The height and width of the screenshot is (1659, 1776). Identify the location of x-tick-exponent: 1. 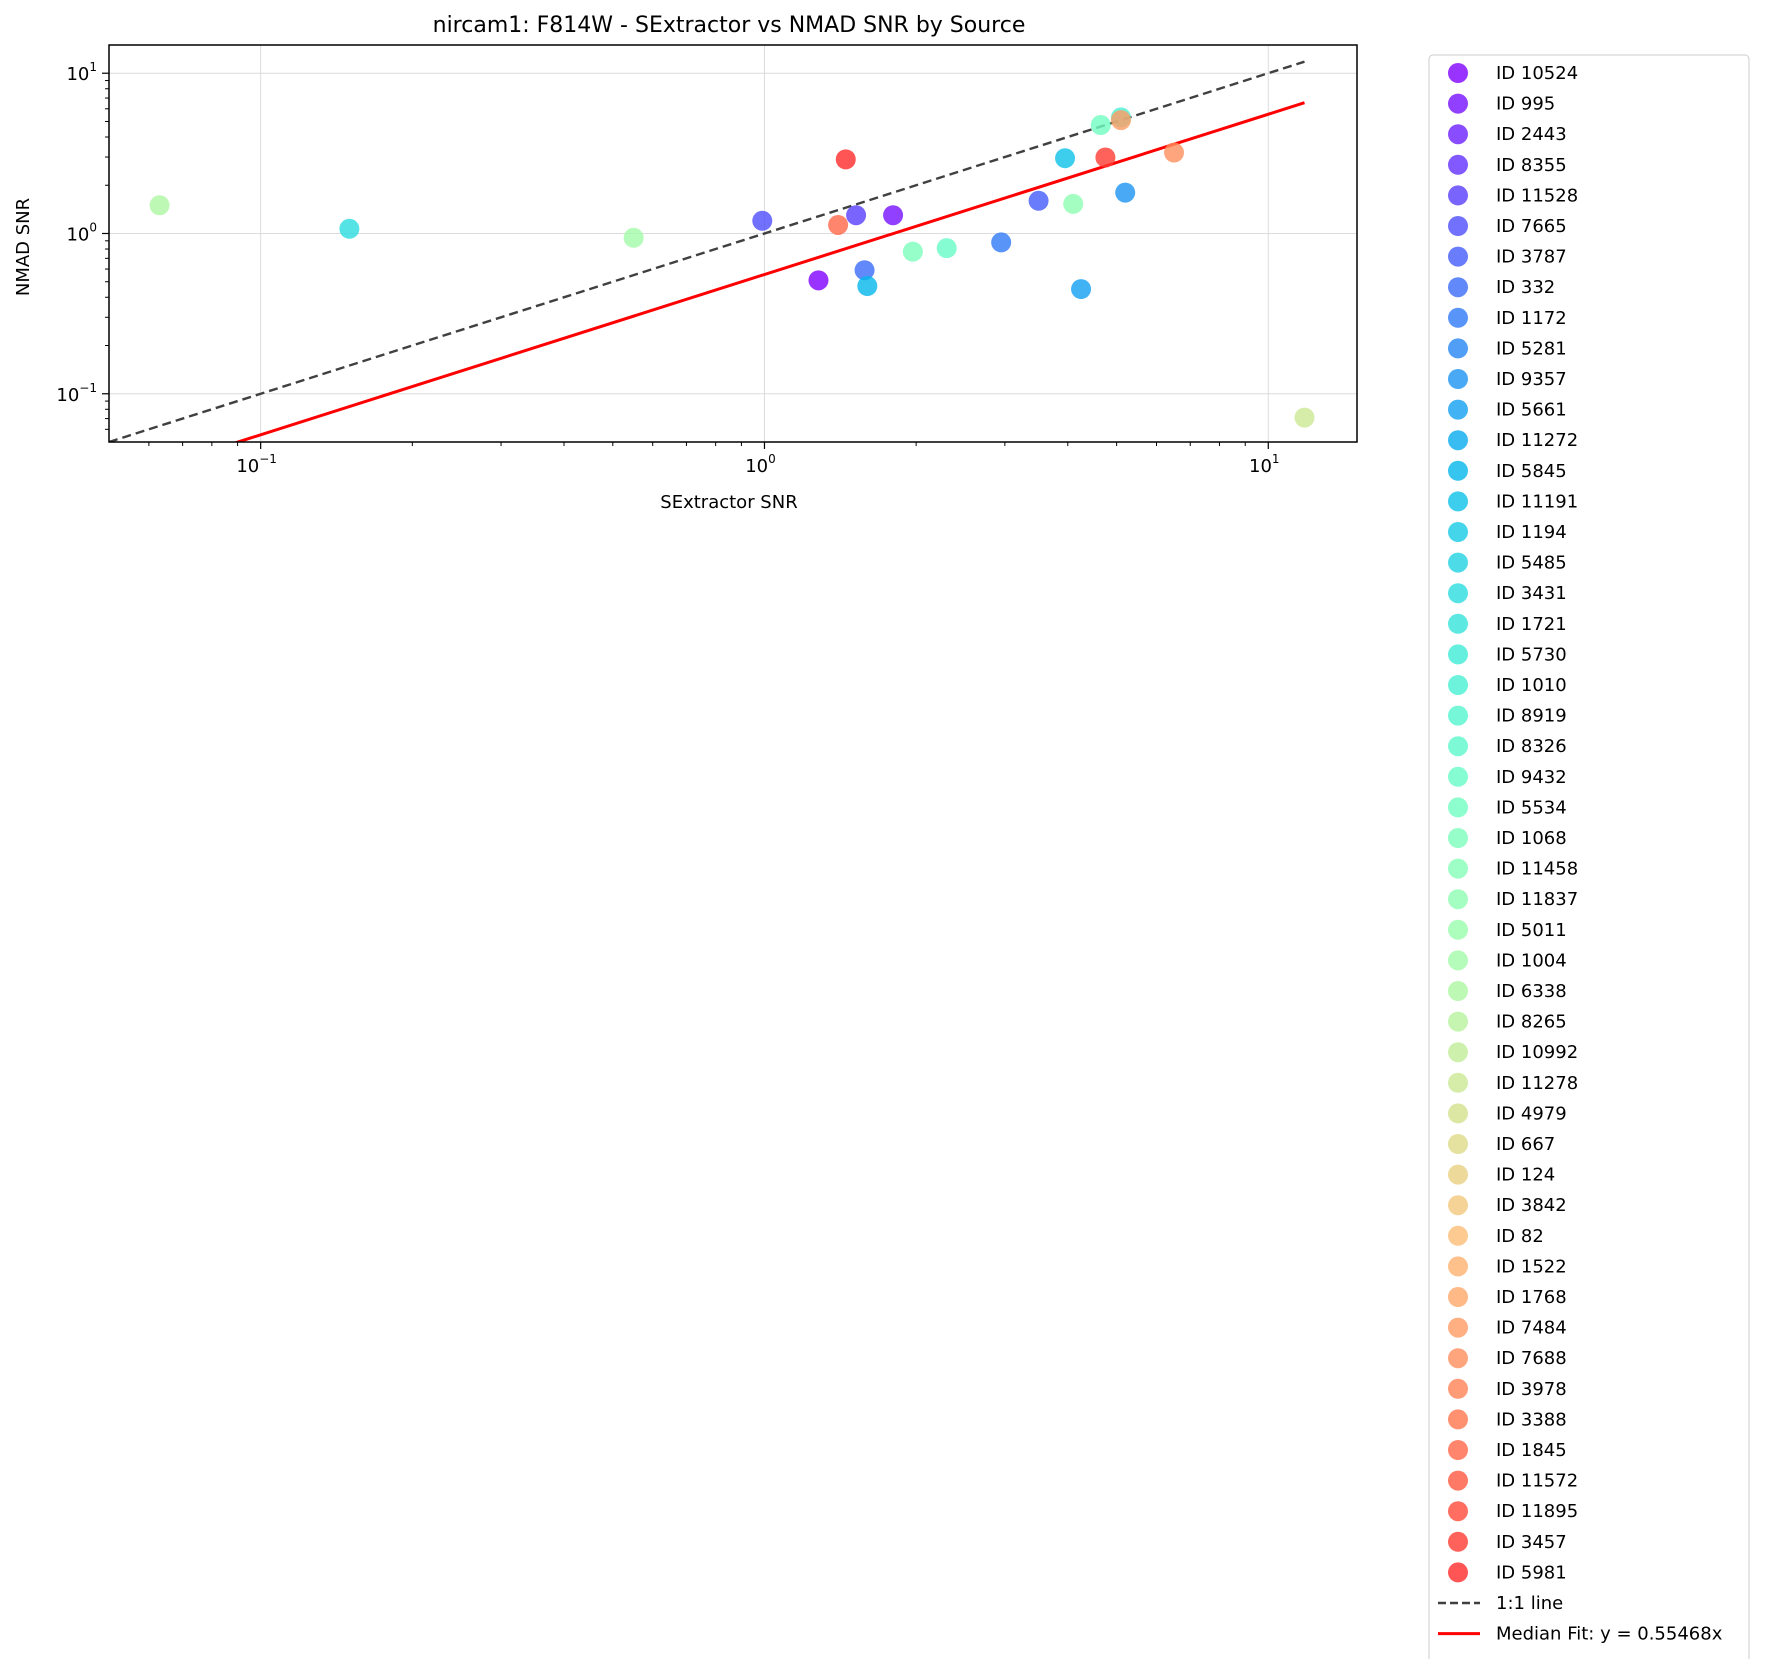
(1276, 459).